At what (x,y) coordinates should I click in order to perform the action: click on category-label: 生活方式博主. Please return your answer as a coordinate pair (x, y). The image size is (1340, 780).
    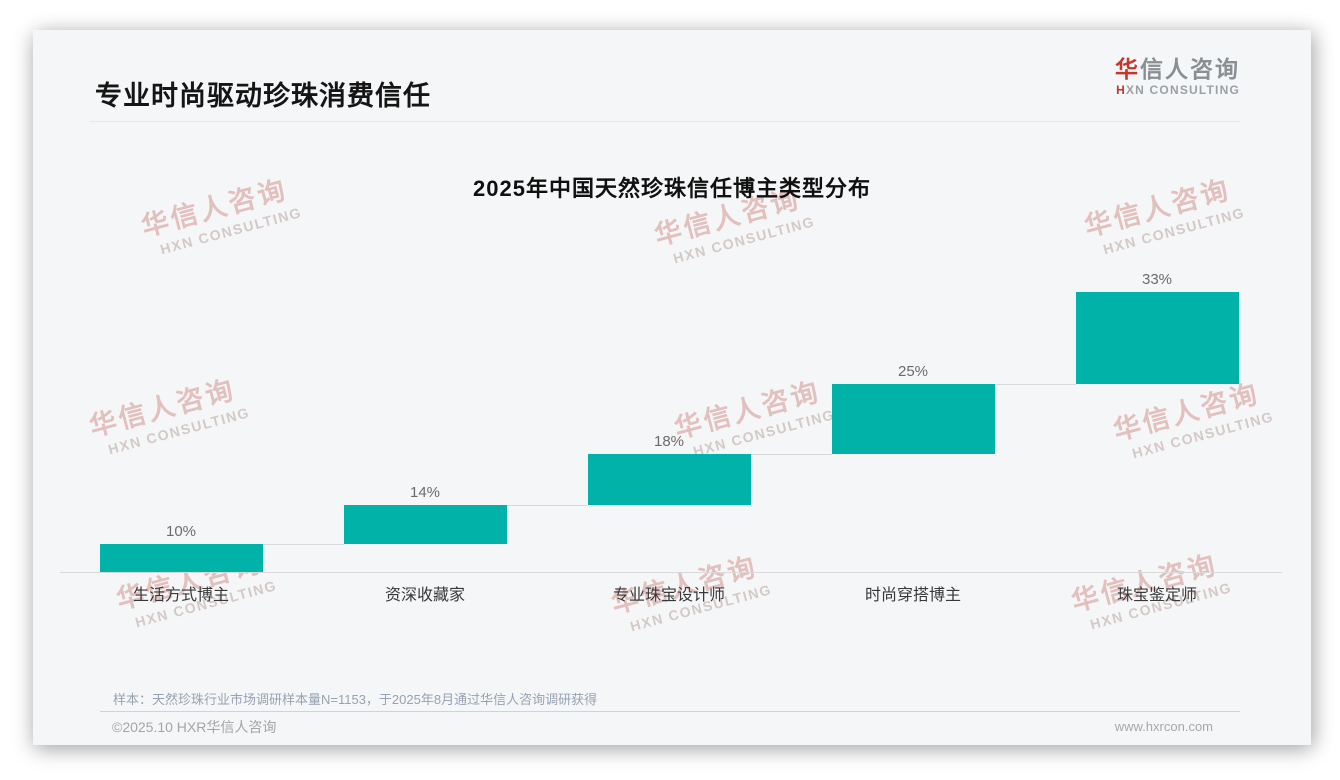
    Looking at the image, I should click on (181, 595).